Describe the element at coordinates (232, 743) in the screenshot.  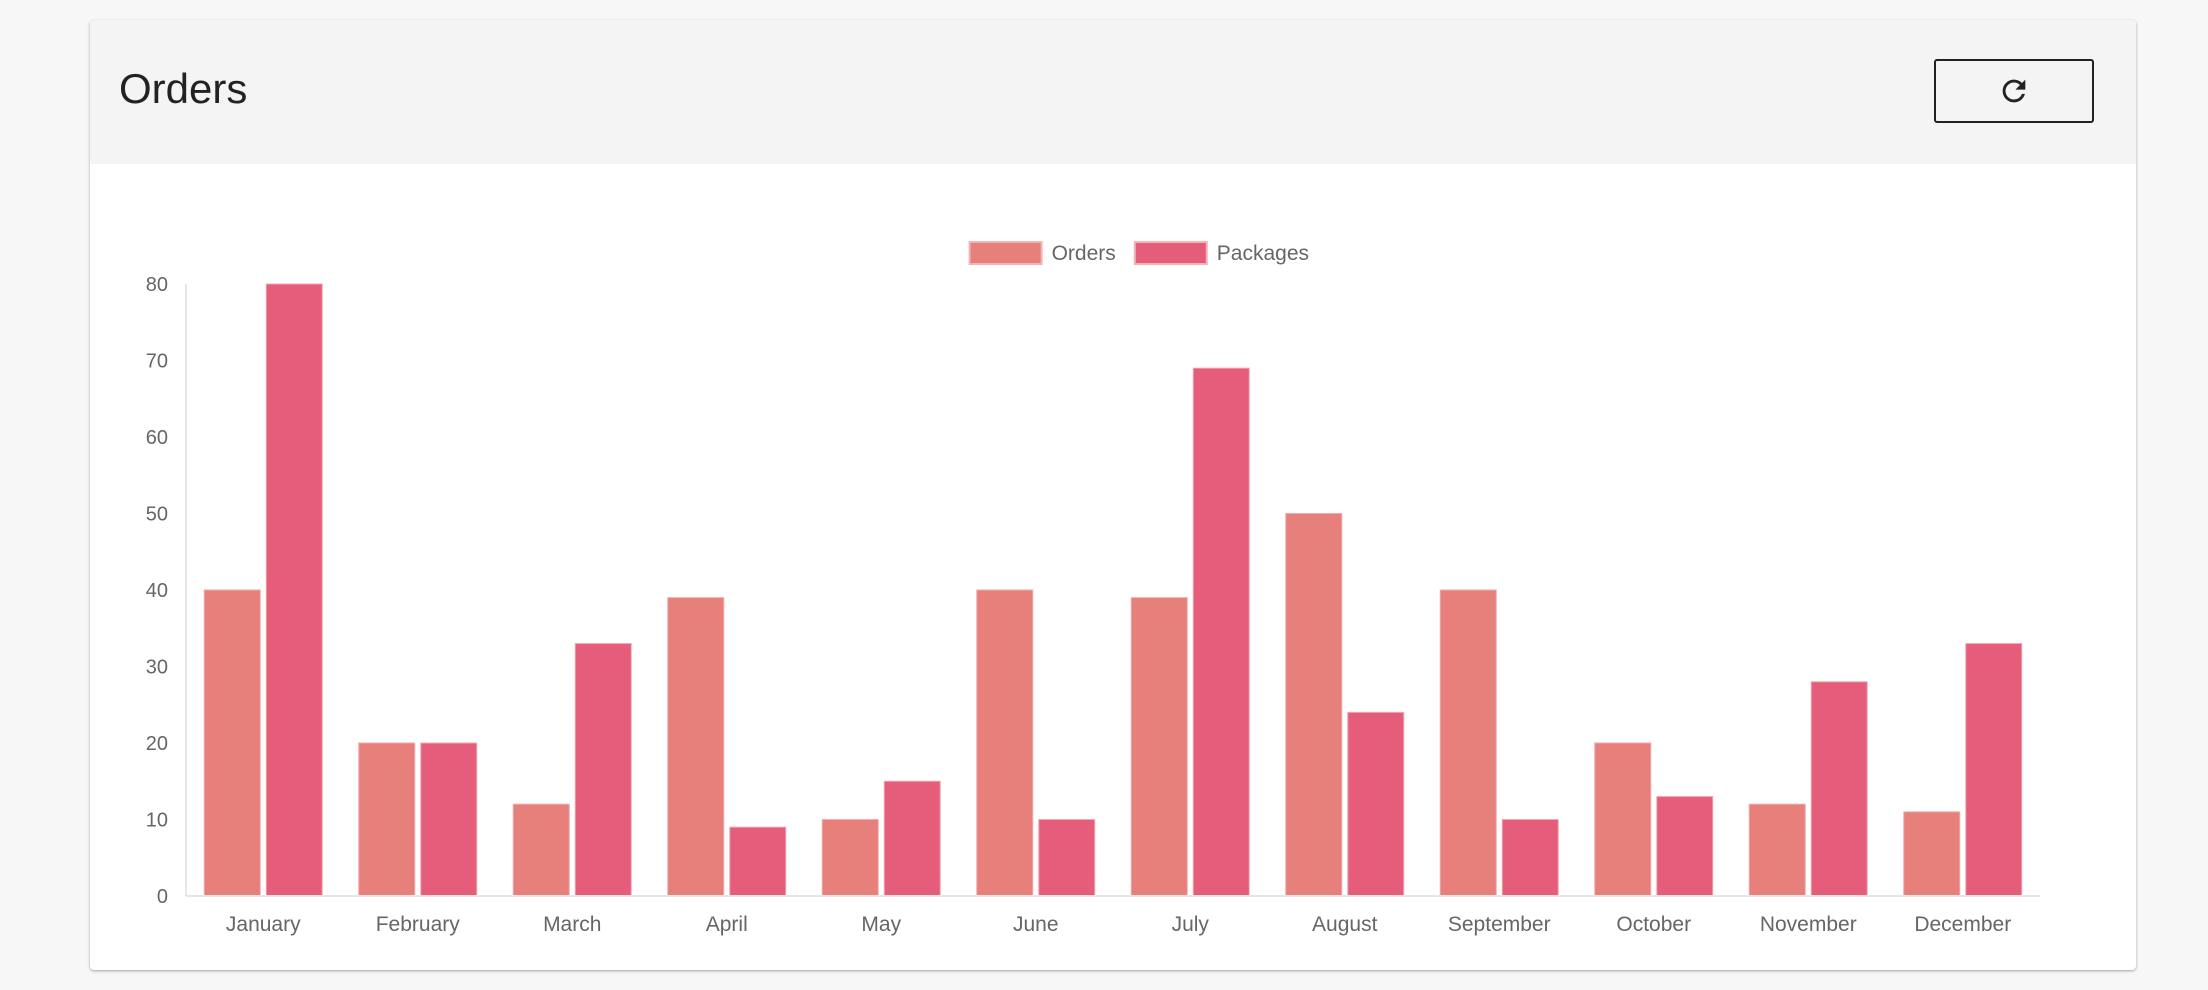
I see `bar-orders-january` at that location.